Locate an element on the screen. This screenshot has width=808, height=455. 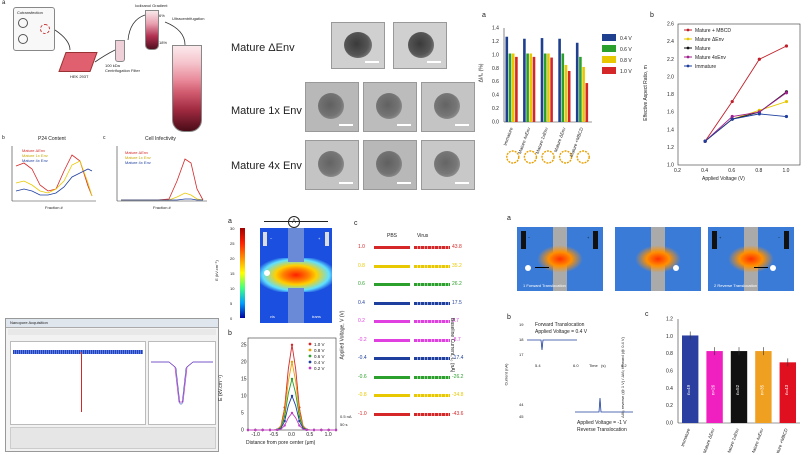
x-tick-label: 0.0 is located at coordinates (291, 435).